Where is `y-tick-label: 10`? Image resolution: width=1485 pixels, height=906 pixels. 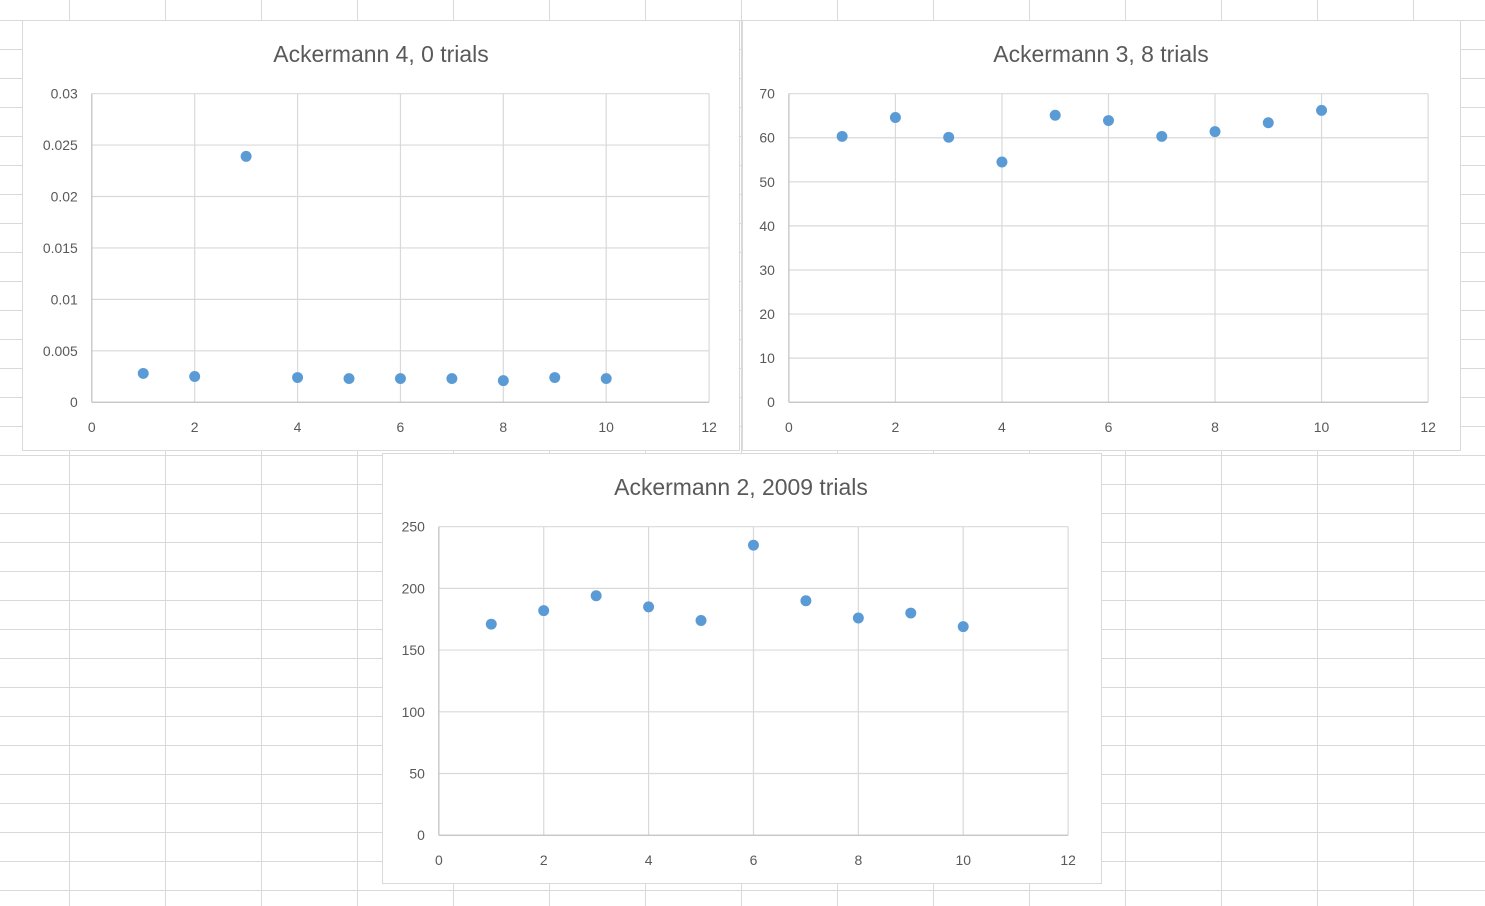
y-tick-label: 10 is located at coordinates (767, 358).